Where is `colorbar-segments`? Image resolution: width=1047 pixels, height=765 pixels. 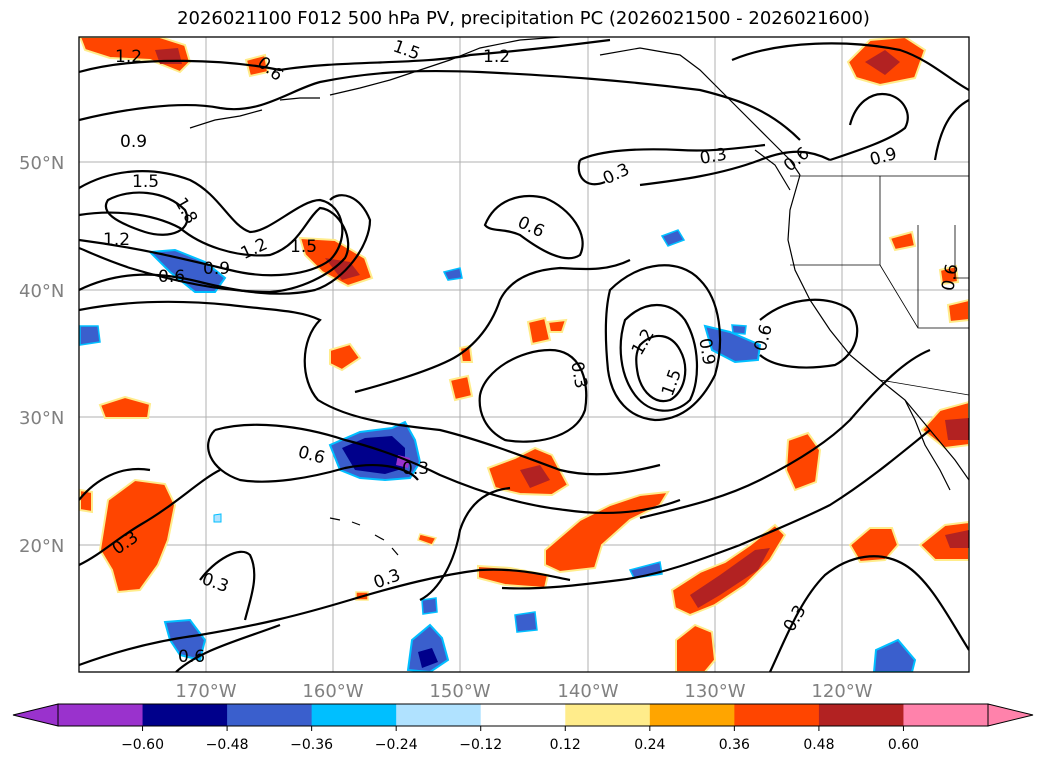
colorbar-segments is located at coordinates (523, 715).